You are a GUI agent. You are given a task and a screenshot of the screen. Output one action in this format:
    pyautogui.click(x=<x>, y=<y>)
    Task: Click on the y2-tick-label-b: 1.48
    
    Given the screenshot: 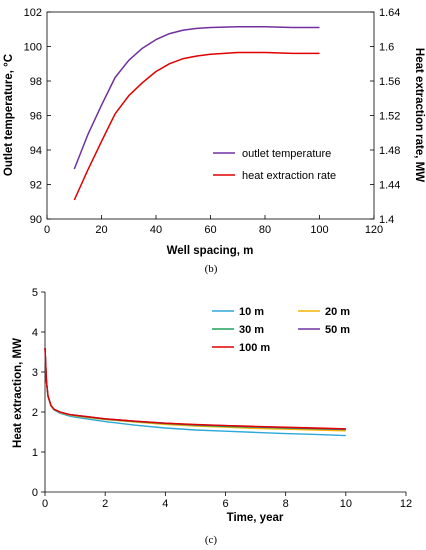 What is the action you would take?
    pyautogui.click(x=389, y=151)
    